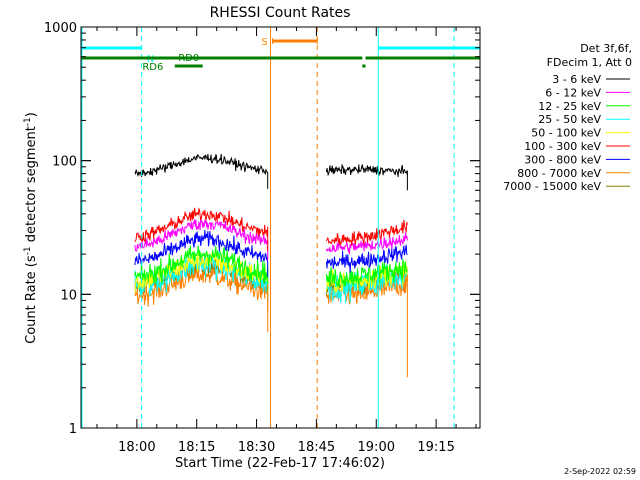 This screenshot has height=480, width=640. Describe the element at coordinates (376, 447) in the screenshot. I see `x-tick-label: 19:00` at that location.